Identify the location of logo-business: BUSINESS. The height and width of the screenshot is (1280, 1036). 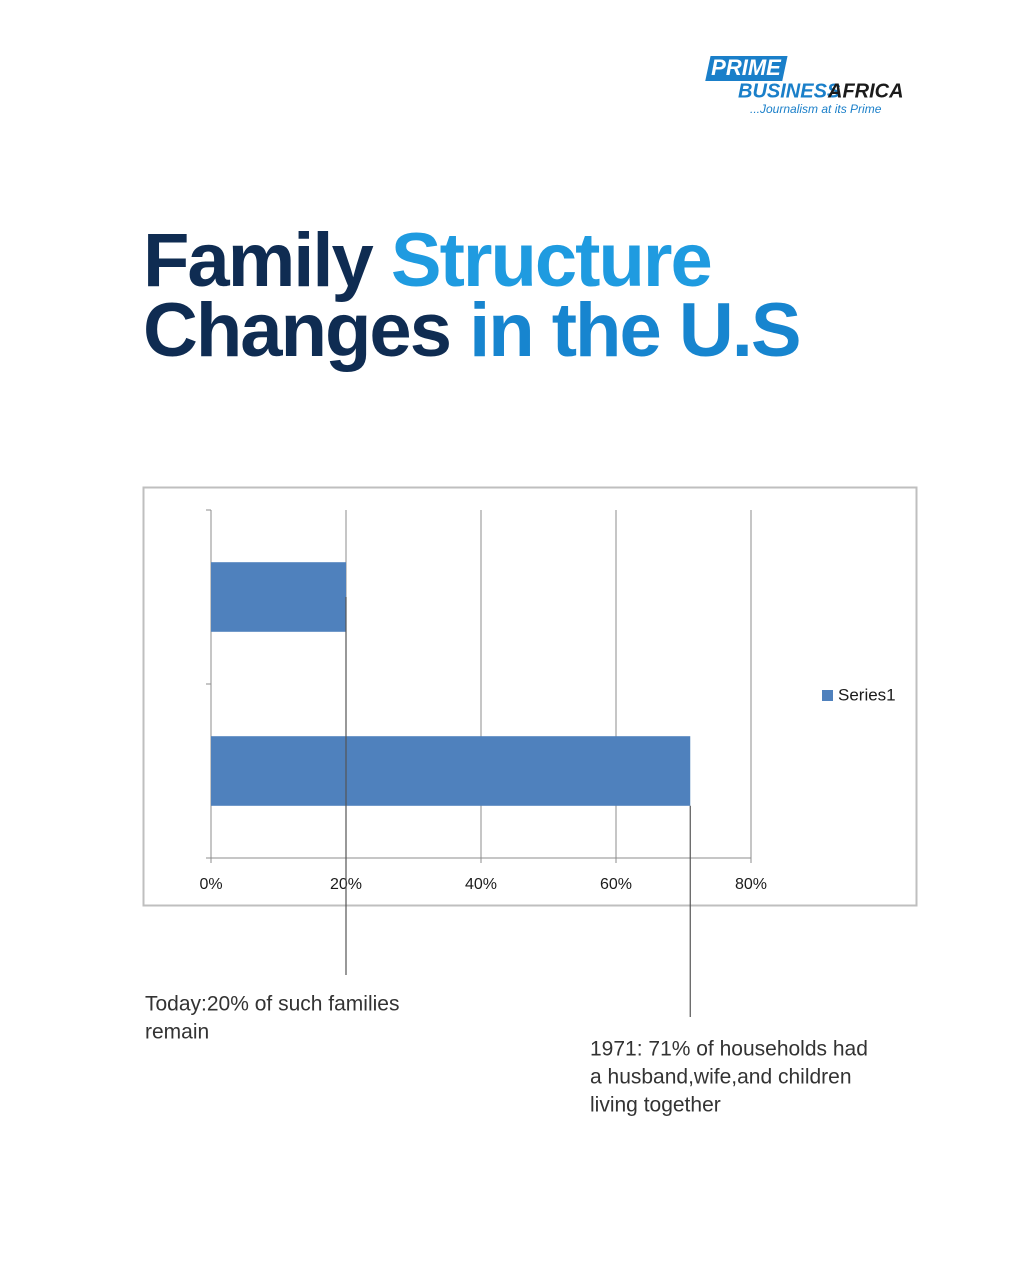
(789, 91).